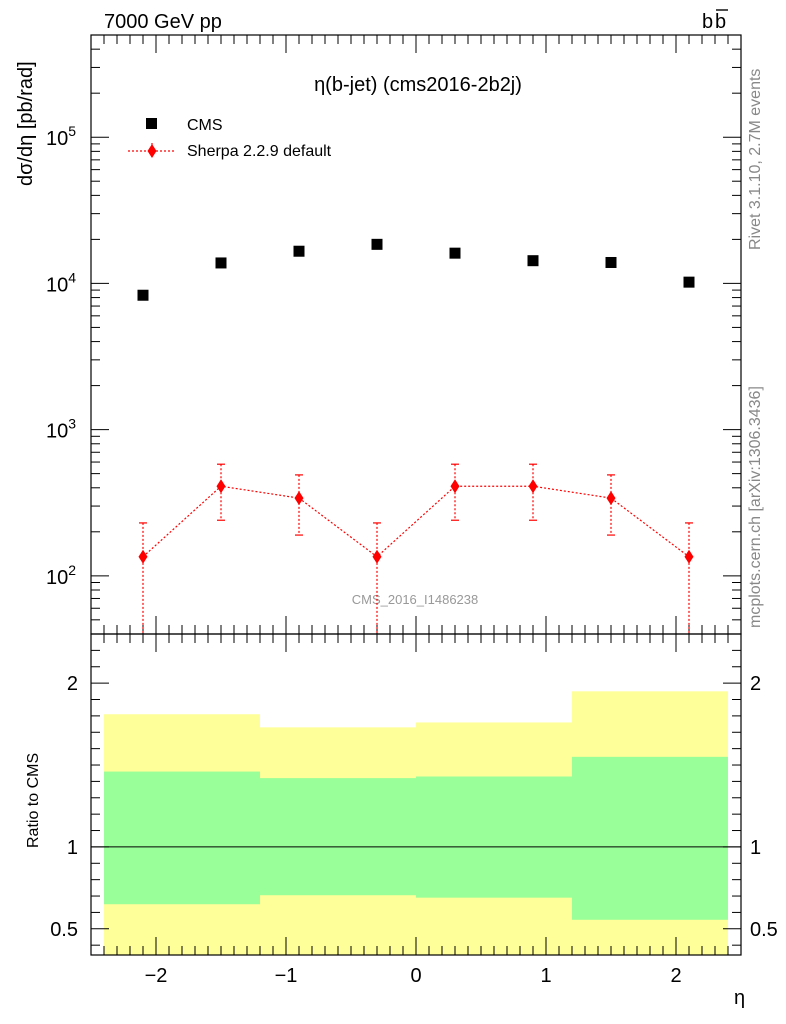 The image size is (786, 1024). I want to click on ratio-y-tick-label: 0.5, so click(64, 930).